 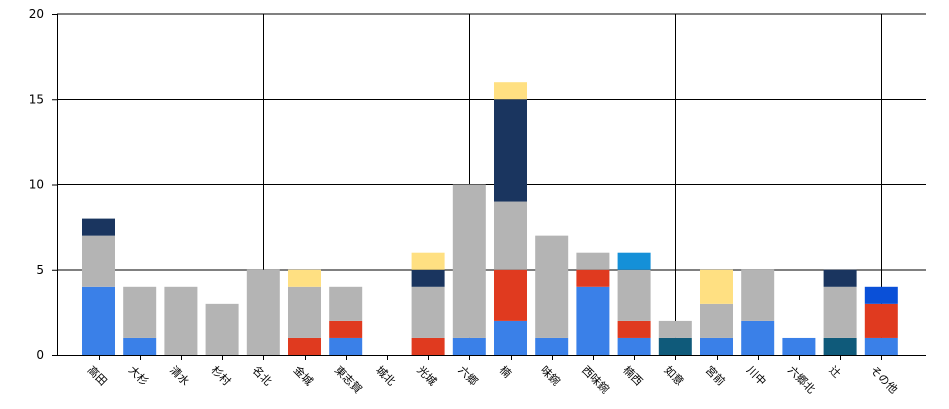 What do you see at coordinates (138, 375) in the screenshot?
I see `x-category-label: 大杉` at bounding box center [138, 375].